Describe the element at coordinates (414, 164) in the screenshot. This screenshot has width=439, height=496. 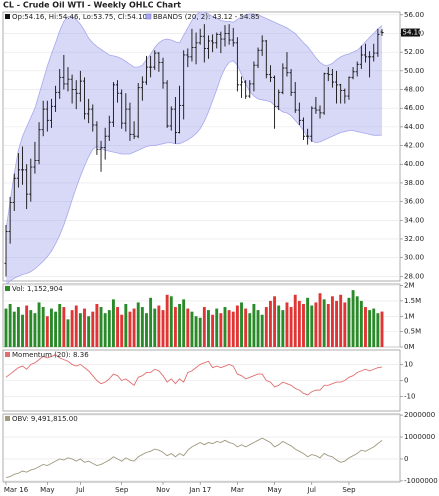
I see `y-tick-label: 40.00` at that location.